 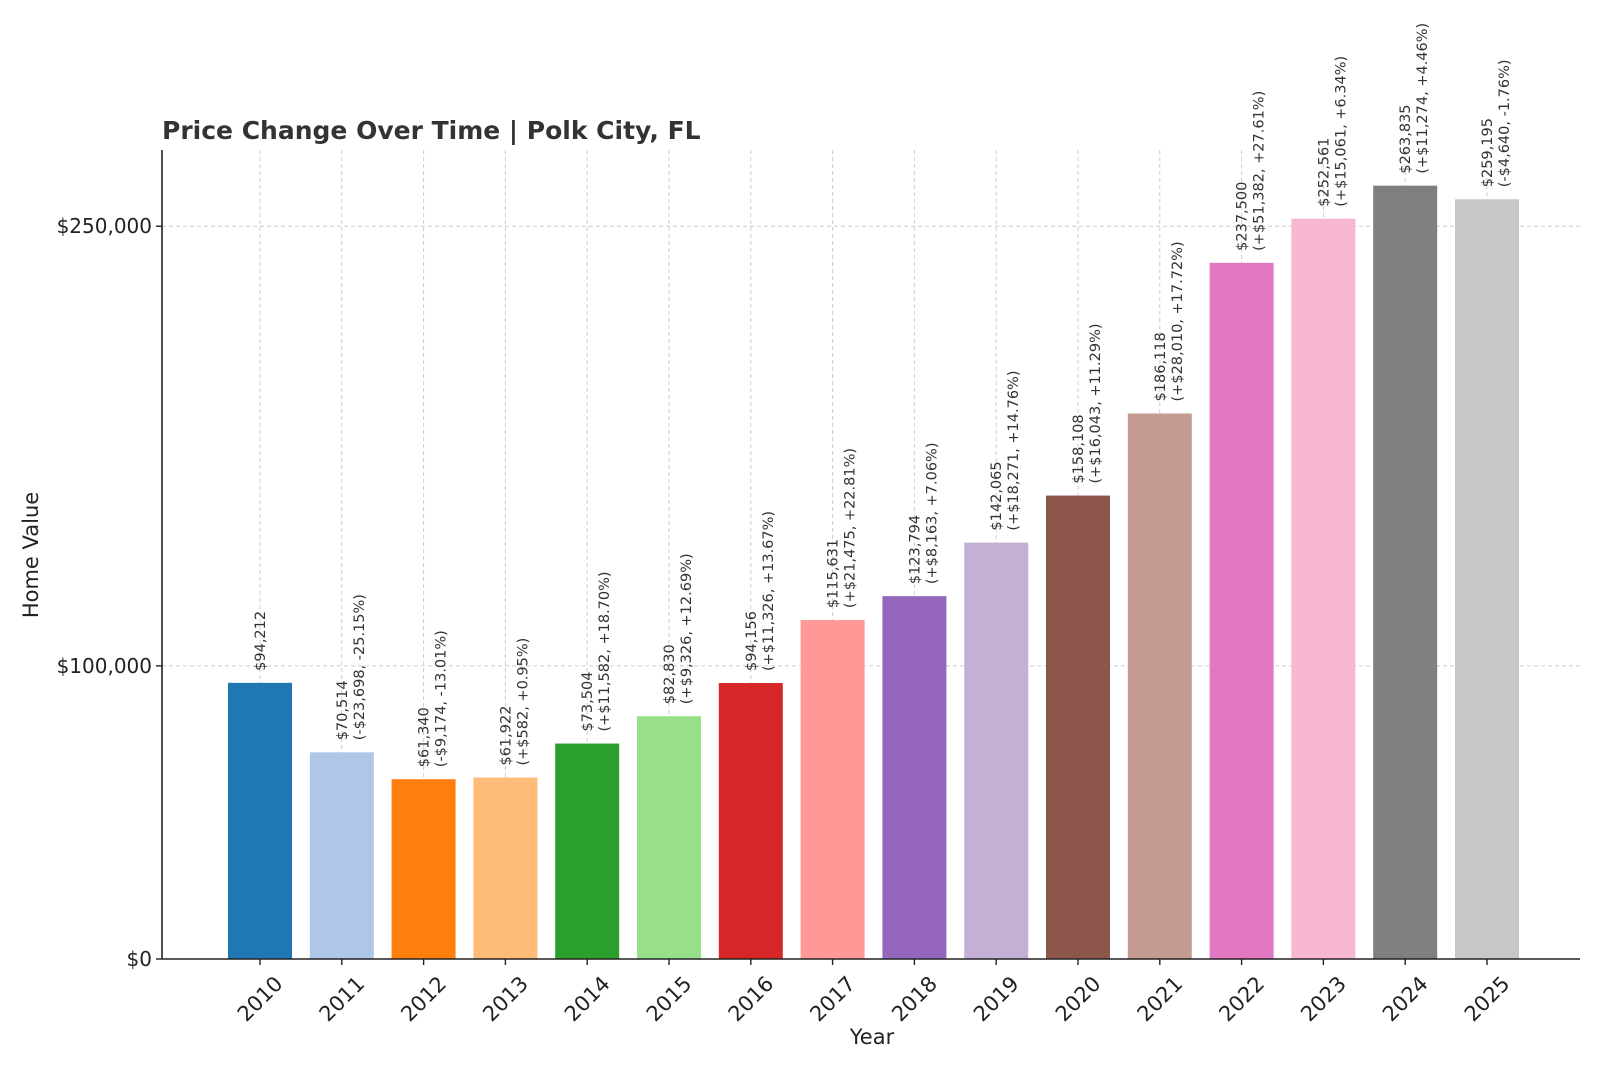 What do you see at coordinates (1406, 138) in the screenshot?
I see `value-label: $263,835` at bounding box center [1406, 138].